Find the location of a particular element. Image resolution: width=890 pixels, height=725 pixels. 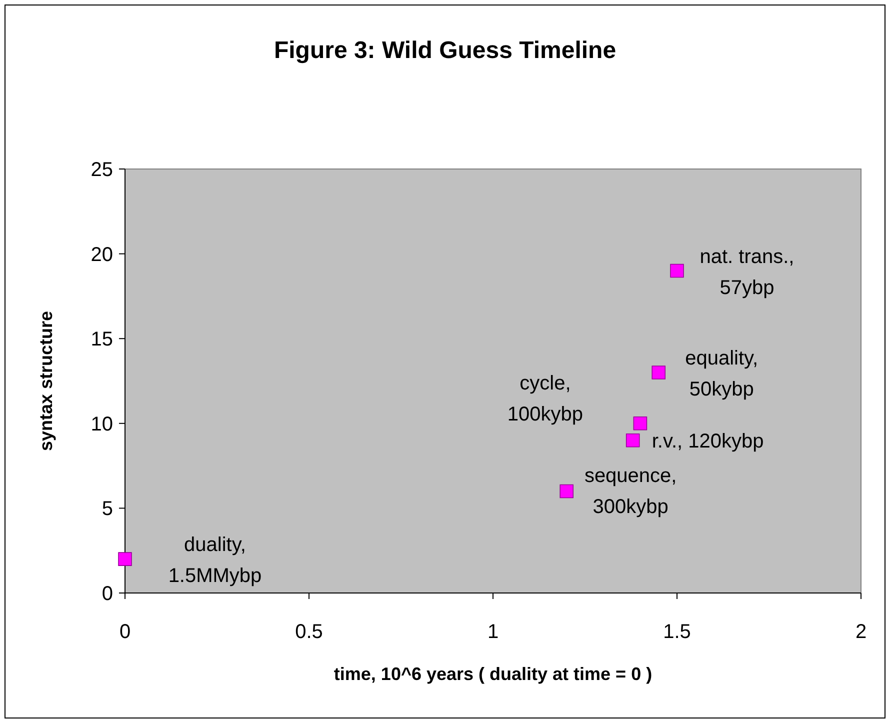

annotation: r.v., 120kybp is located at coordinates (708, 441).